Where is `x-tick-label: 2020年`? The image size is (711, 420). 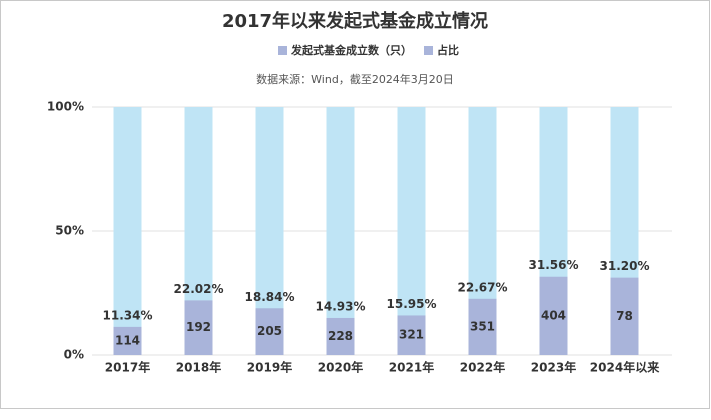 x-tick-label: 2020年 is located at coordinates (340, 367).